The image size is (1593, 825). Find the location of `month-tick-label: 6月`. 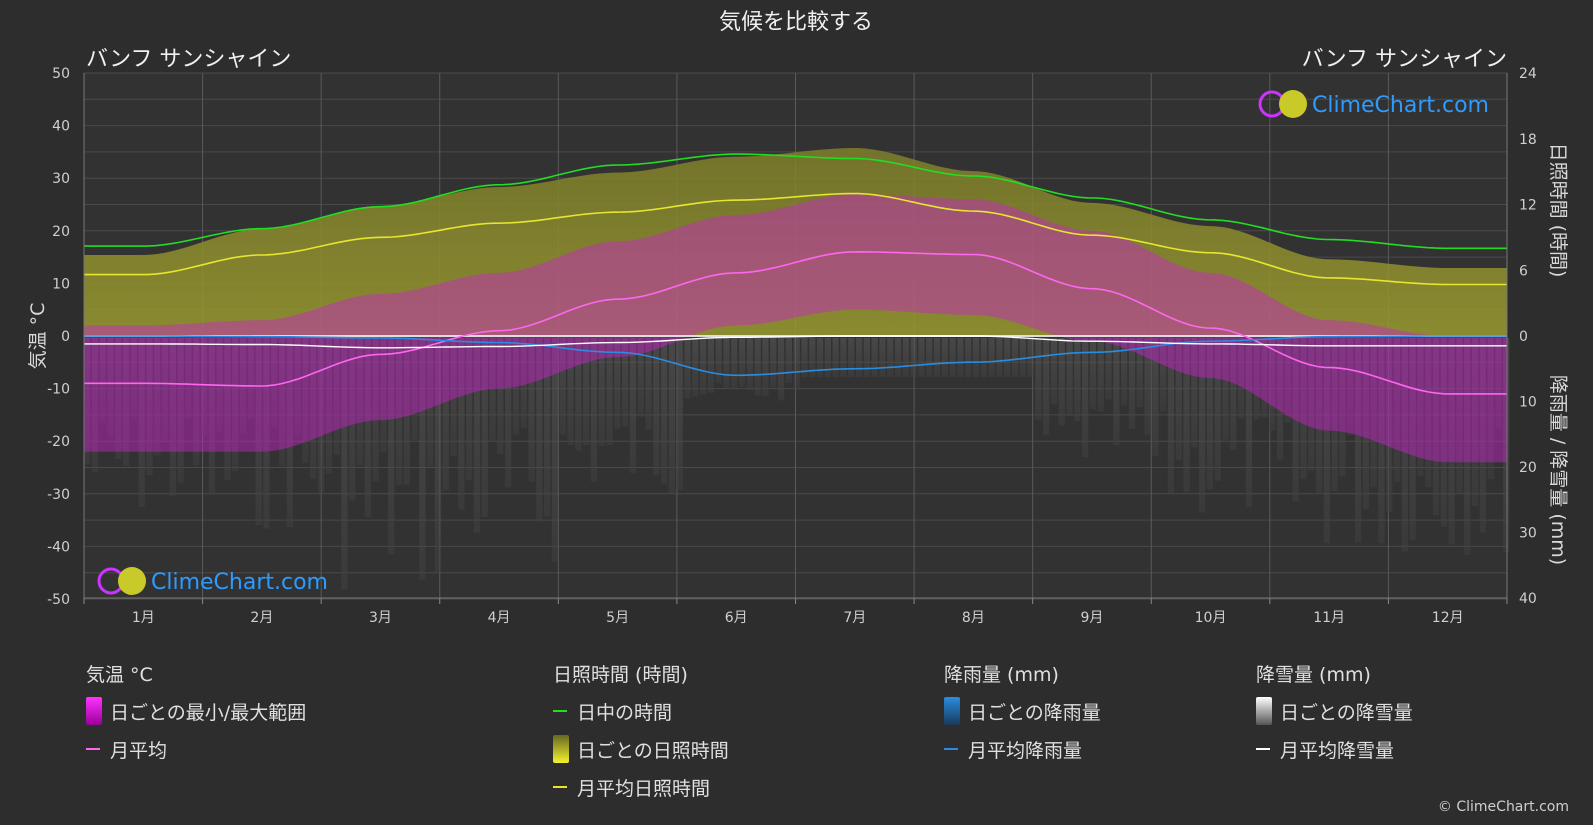

month-tick-label: 6月 is located at coordinates (736, 618).